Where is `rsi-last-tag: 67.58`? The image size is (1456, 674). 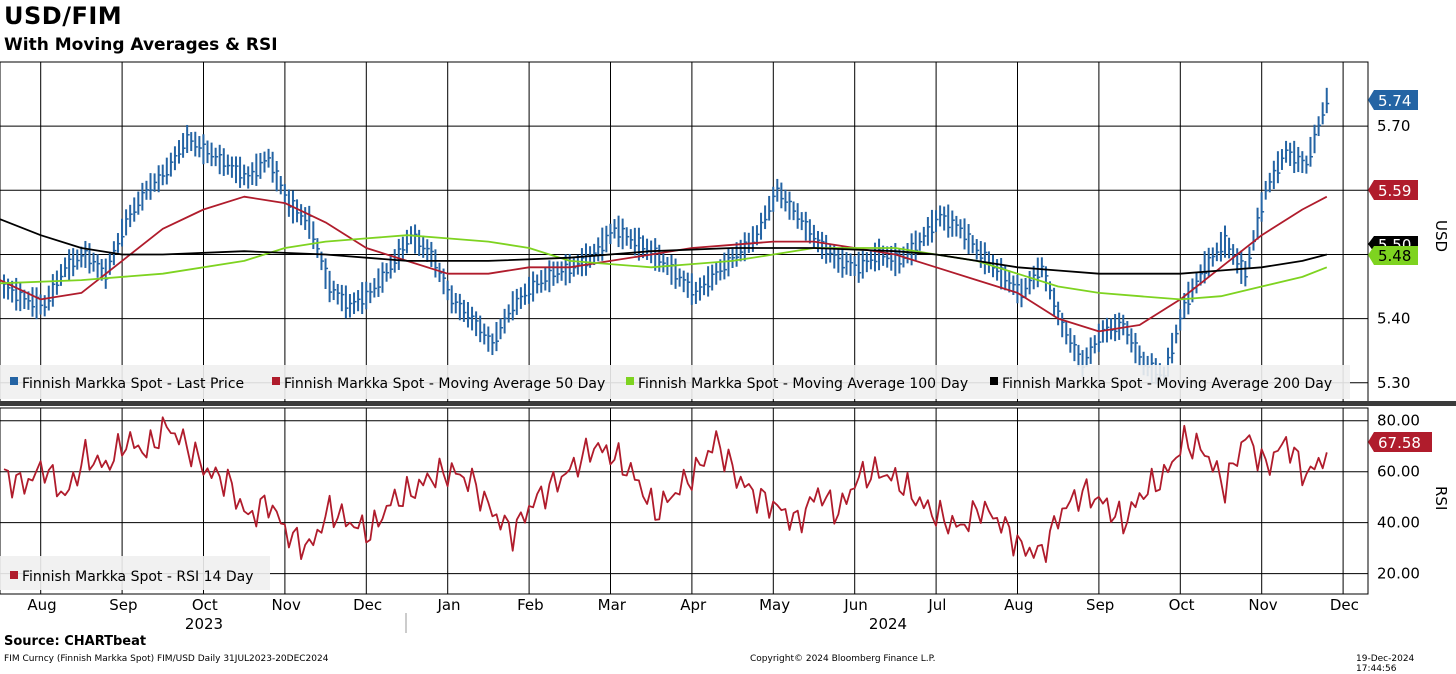 rsi-last-tag: 67.58 is located at coordinates (1400, 442).